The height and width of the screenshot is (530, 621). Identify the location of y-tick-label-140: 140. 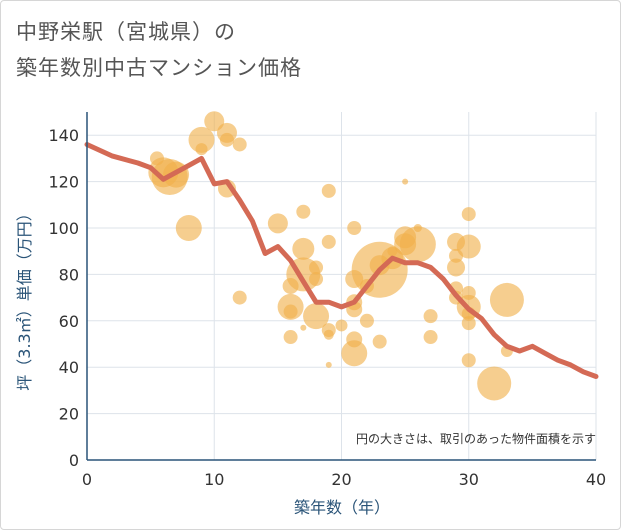
(63, 135).